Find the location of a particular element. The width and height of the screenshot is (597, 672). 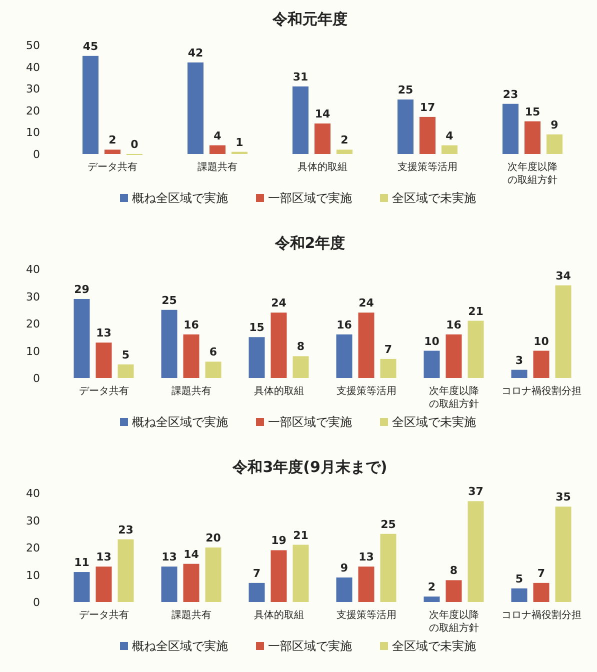

data-label: 35 is located at coordinates (563, 497).